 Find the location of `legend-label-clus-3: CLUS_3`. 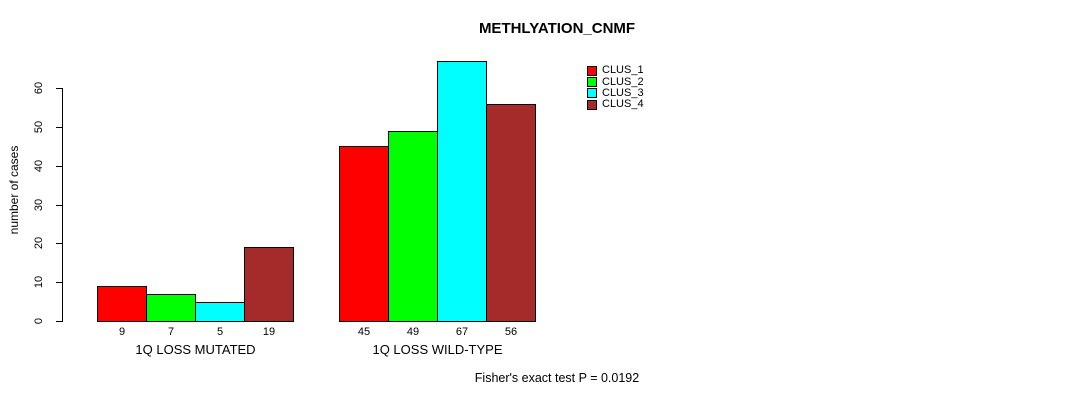

legend-label-clus-3: CLUS_3 is located at coordinates (623, 92).